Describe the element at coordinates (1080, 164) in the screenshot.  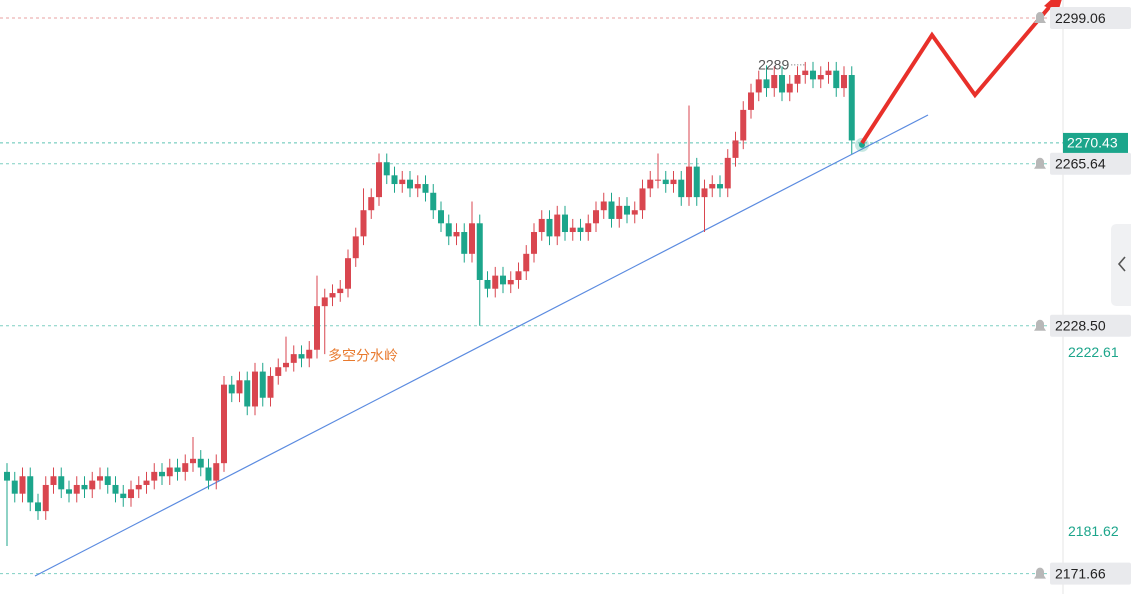
I see `alert-label: 2265.64` at that location.